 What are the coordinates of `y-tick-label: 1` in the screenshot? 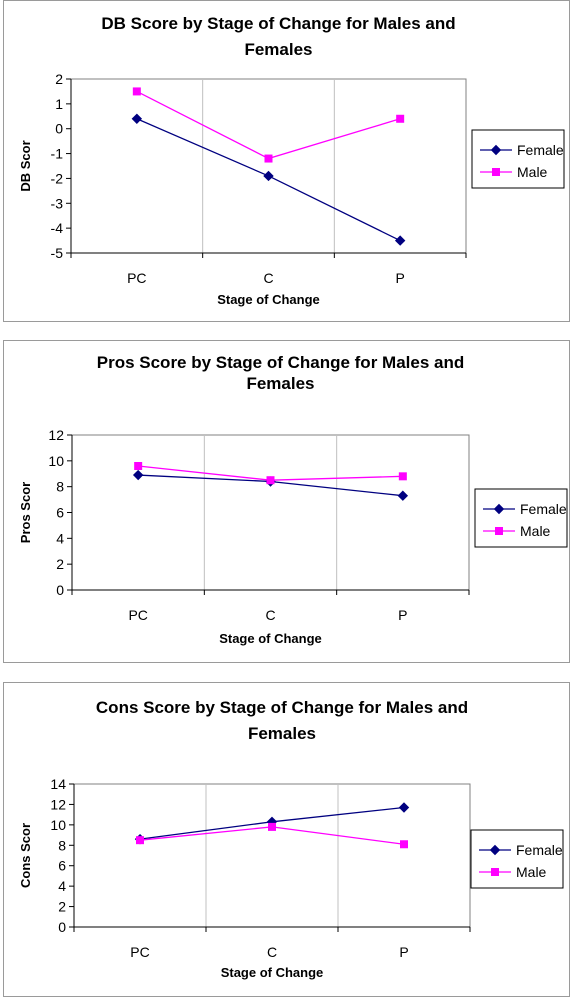 It's located at (59, 104).